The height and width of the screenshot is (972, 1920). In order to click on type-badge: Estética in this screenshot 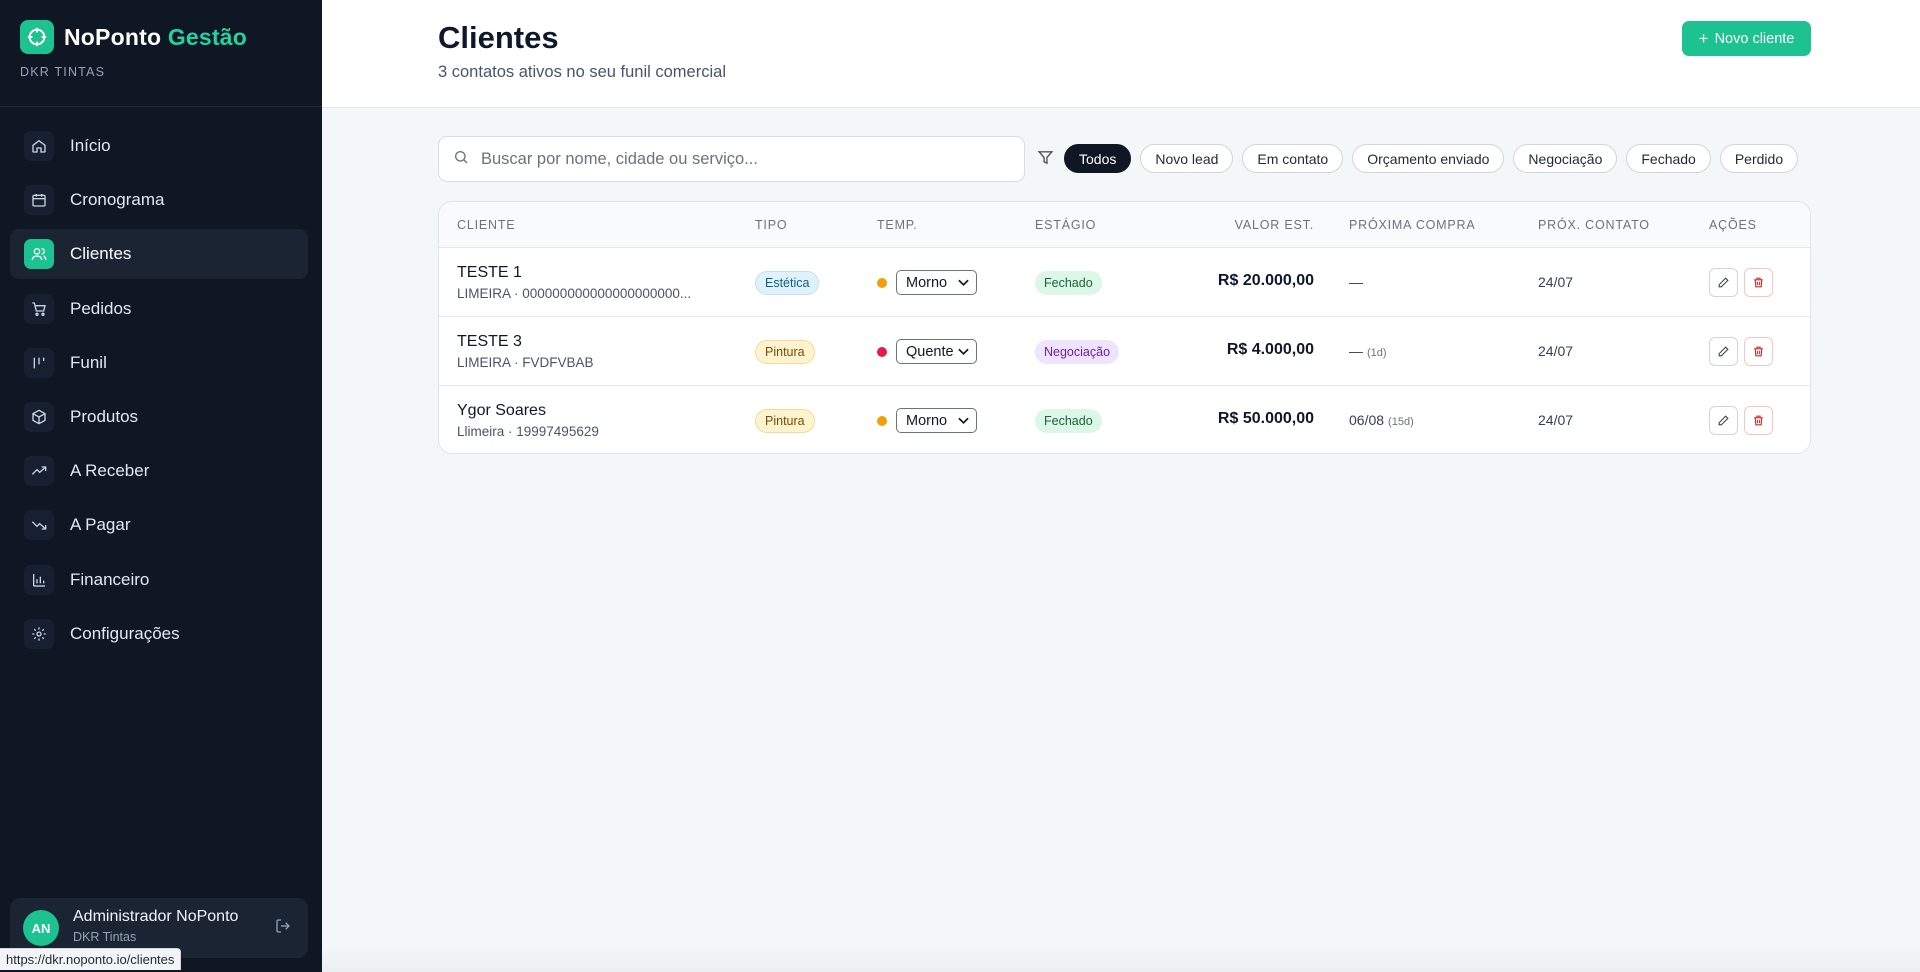, I will do `click(787, 283)`.